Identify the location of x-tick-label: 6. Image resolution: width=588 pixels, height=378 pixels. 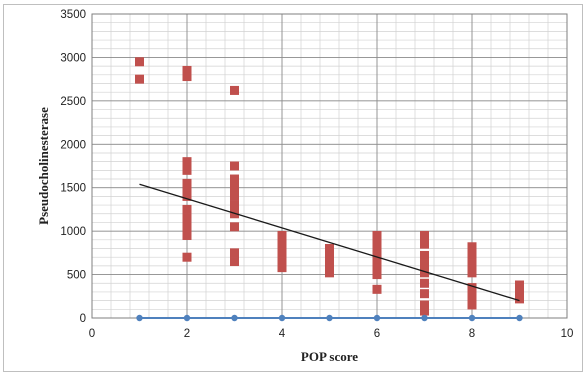
(377, 334).